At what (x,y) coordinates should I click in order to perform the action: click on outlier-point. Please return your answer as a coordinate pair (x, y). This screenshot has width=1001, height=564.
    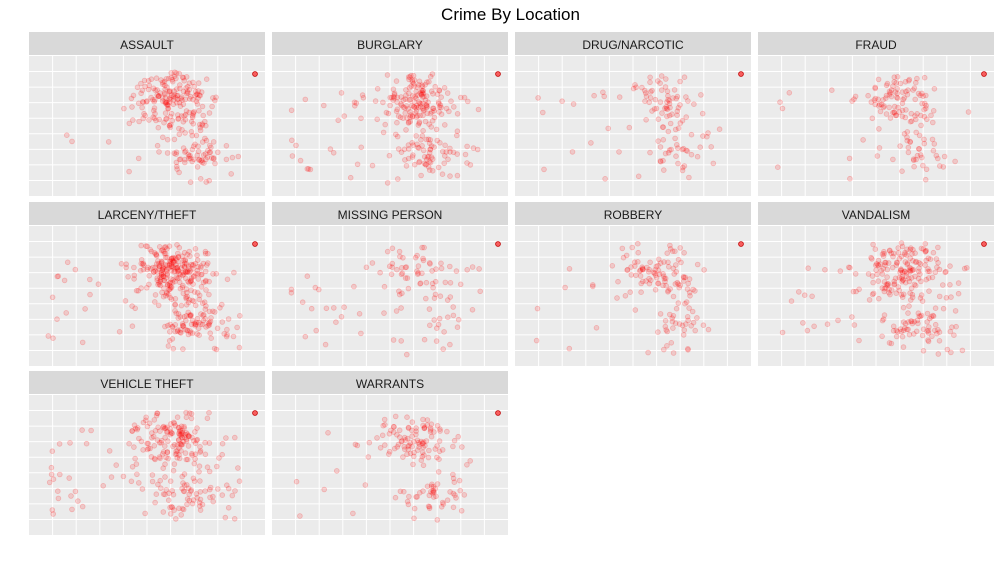
    Looking at the image, I should click on (255, 413).